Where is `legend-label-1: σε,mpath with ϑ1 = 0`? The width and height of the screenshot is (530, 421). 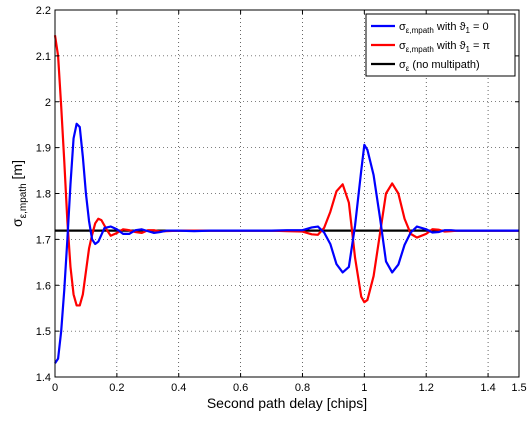
legend-label-1: σε,mpath with ϑ1 = 0 is located at coordinates (444, 28).